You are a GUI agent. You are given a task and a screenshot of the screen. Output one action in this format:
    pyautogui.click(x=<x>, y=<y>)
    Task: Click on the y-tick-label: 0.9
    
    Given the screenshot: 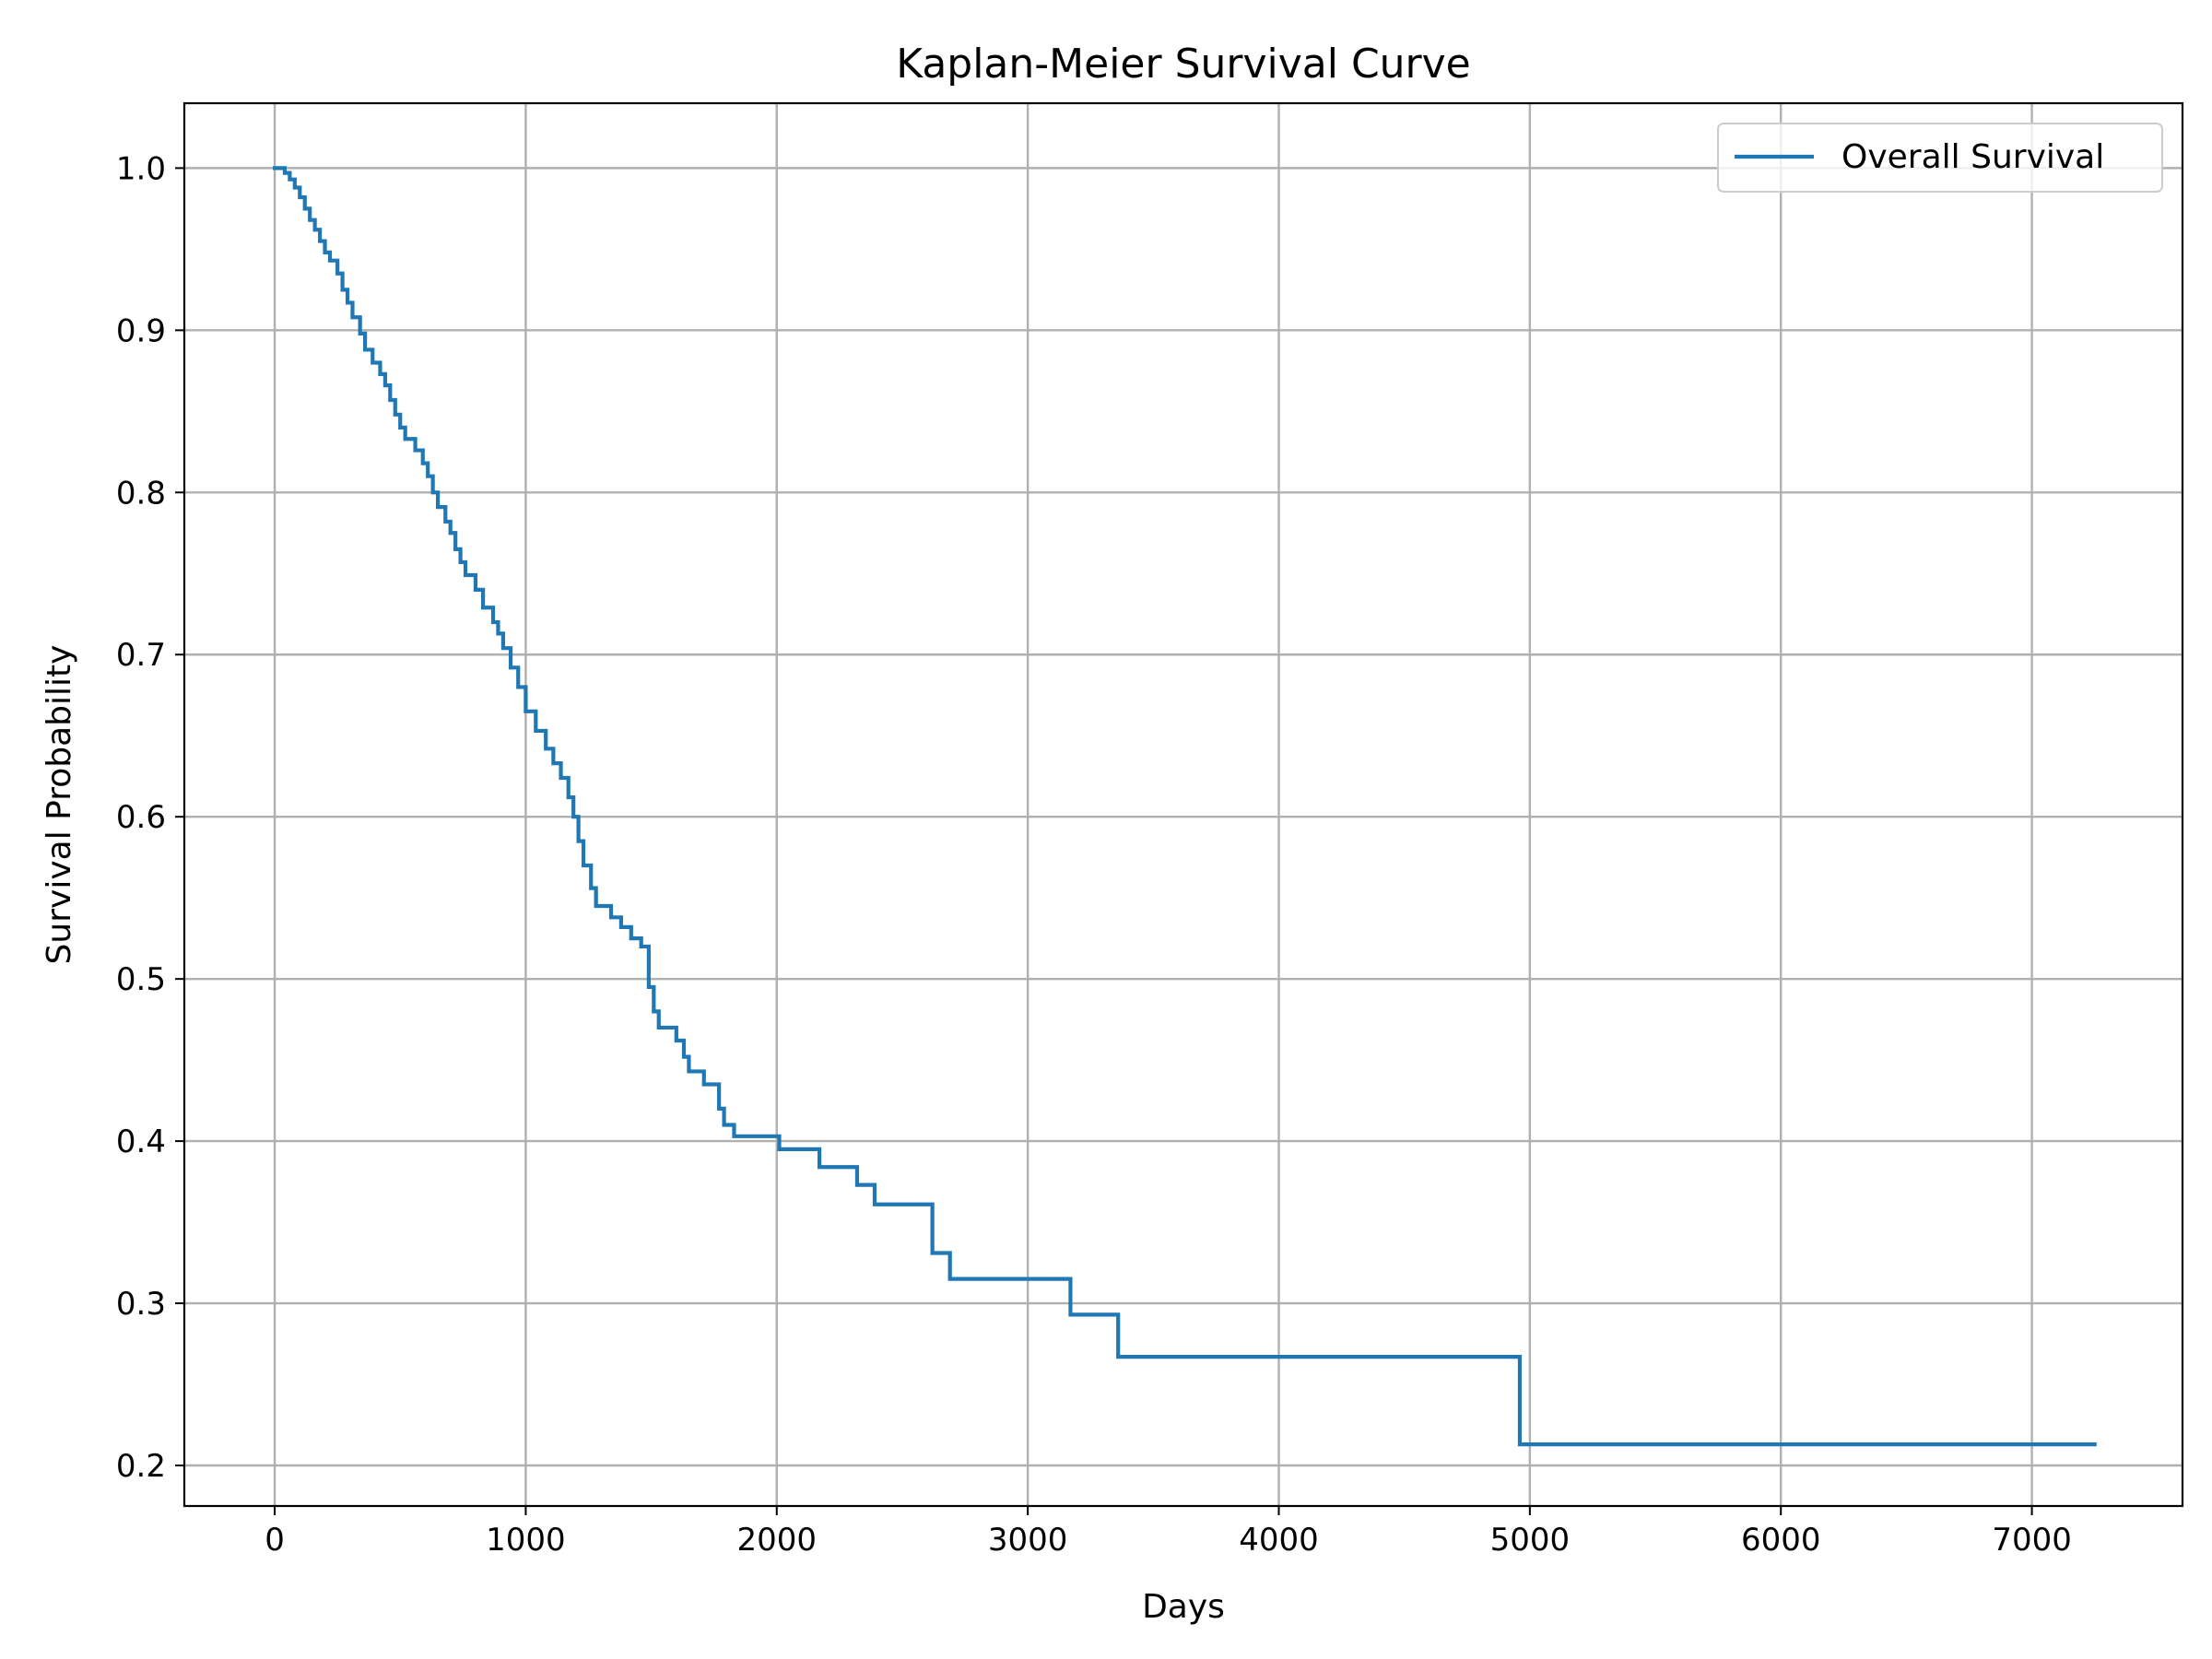 What is the action you would take?
    pyautogui.click(x=141, y=330)
    